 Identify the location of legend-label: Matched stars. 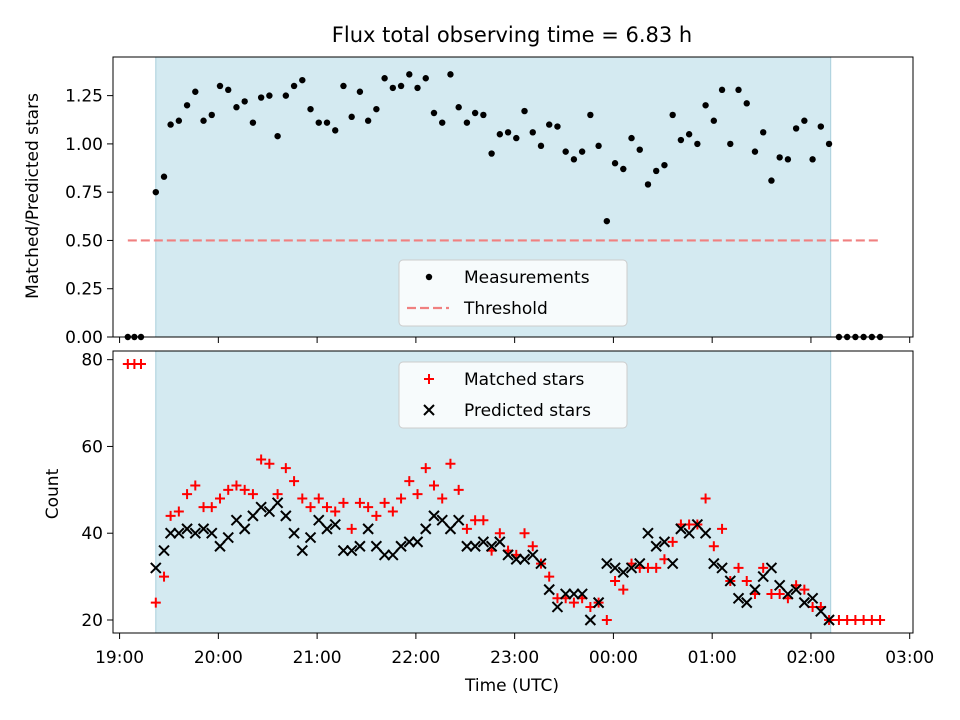
(524, 380).